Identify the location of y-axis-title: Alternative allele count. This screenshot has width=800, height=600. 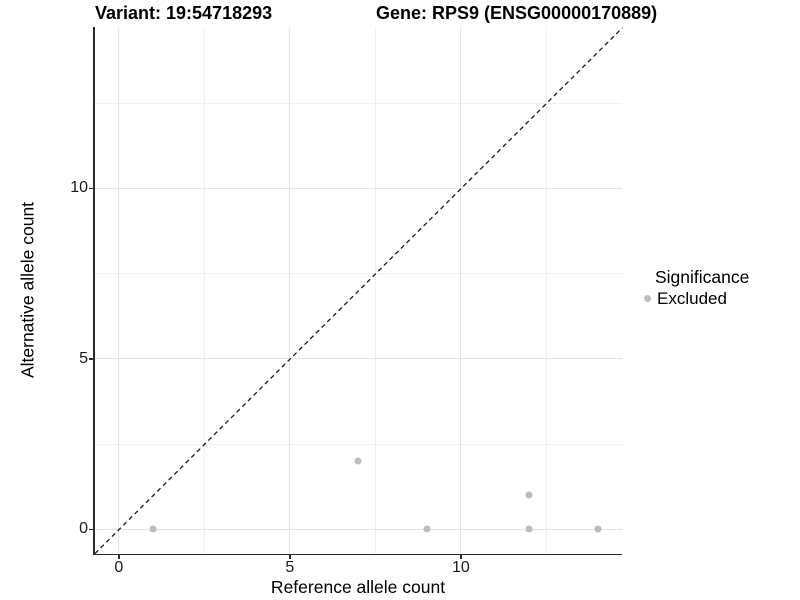
(27, 290).